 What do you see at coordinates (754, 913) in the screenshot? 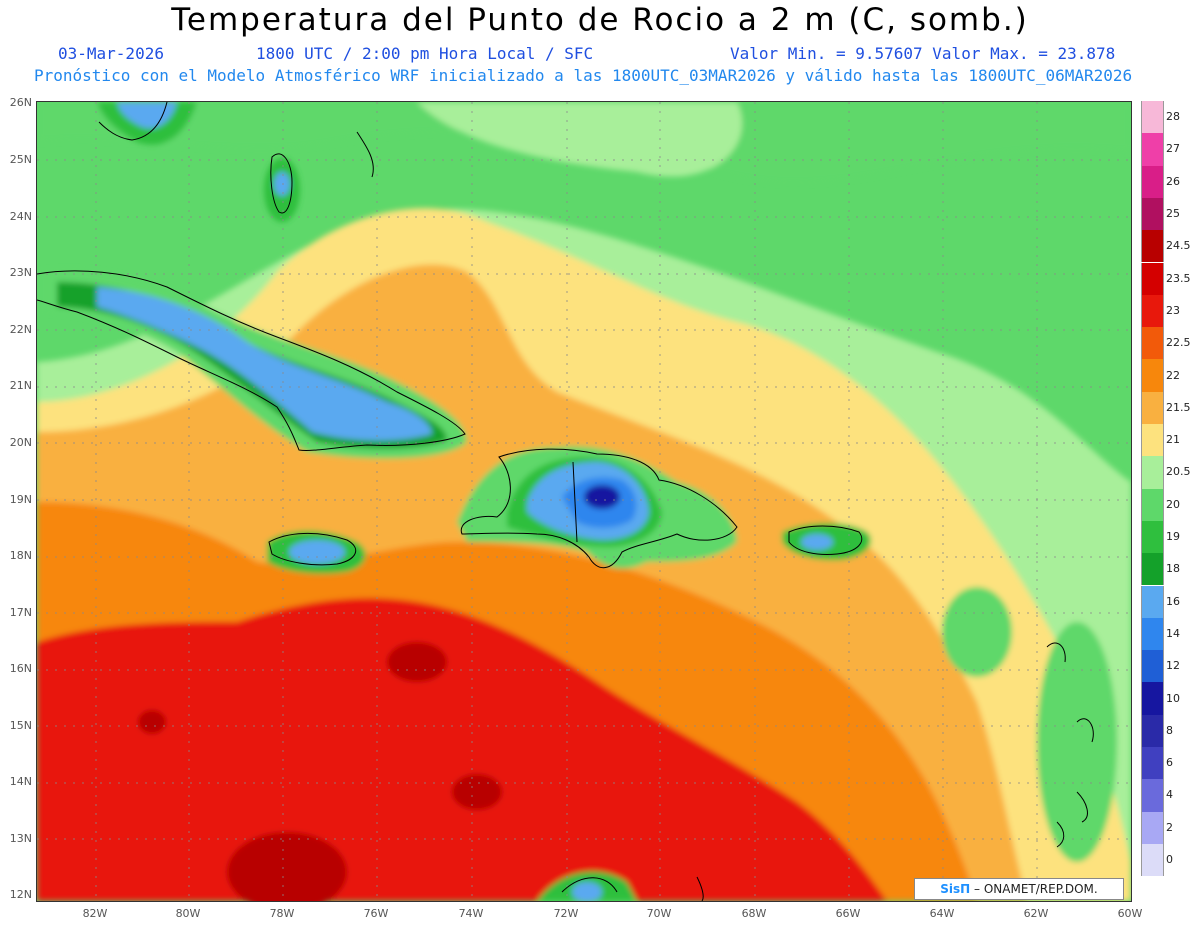
I see `lon-label: 68W` at bounding box center [754, 913].